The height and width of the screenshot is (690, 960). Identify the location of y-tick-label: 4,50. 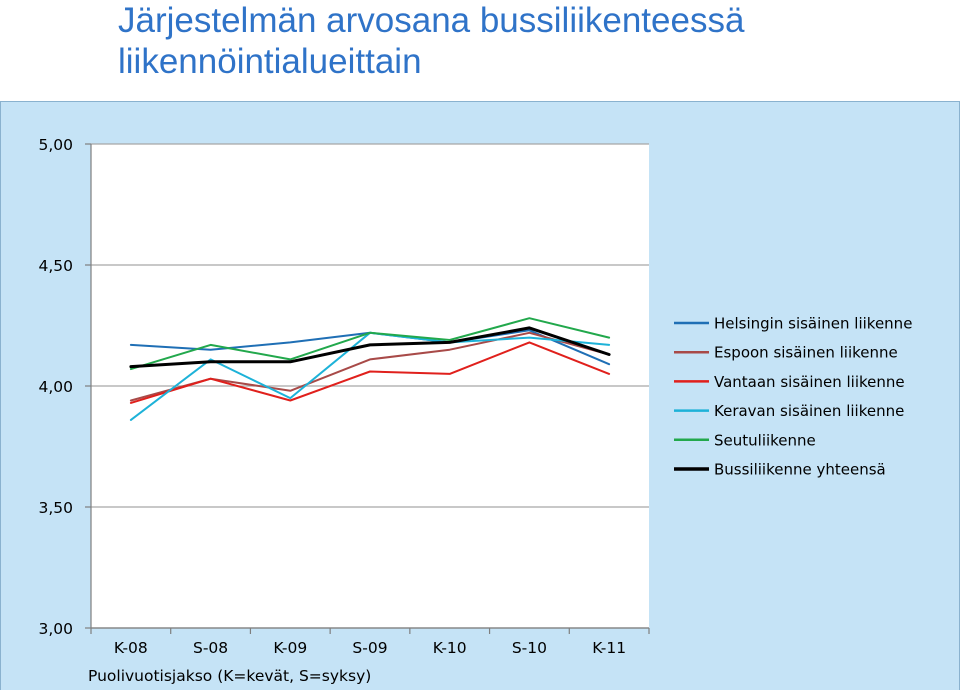
(55, 266).